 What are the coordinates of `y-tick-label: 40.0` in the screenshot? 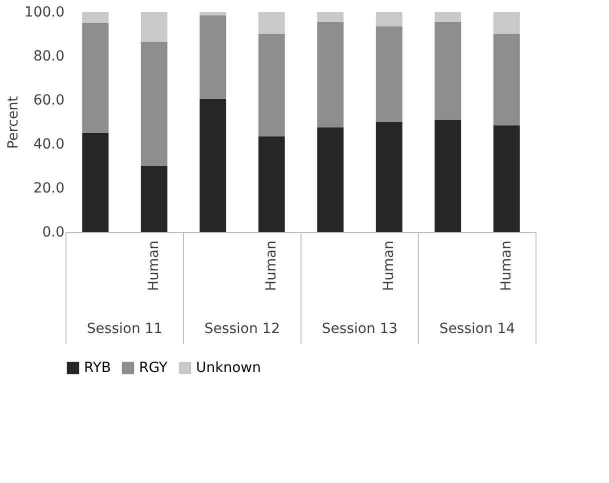 It's located at (48, 144).